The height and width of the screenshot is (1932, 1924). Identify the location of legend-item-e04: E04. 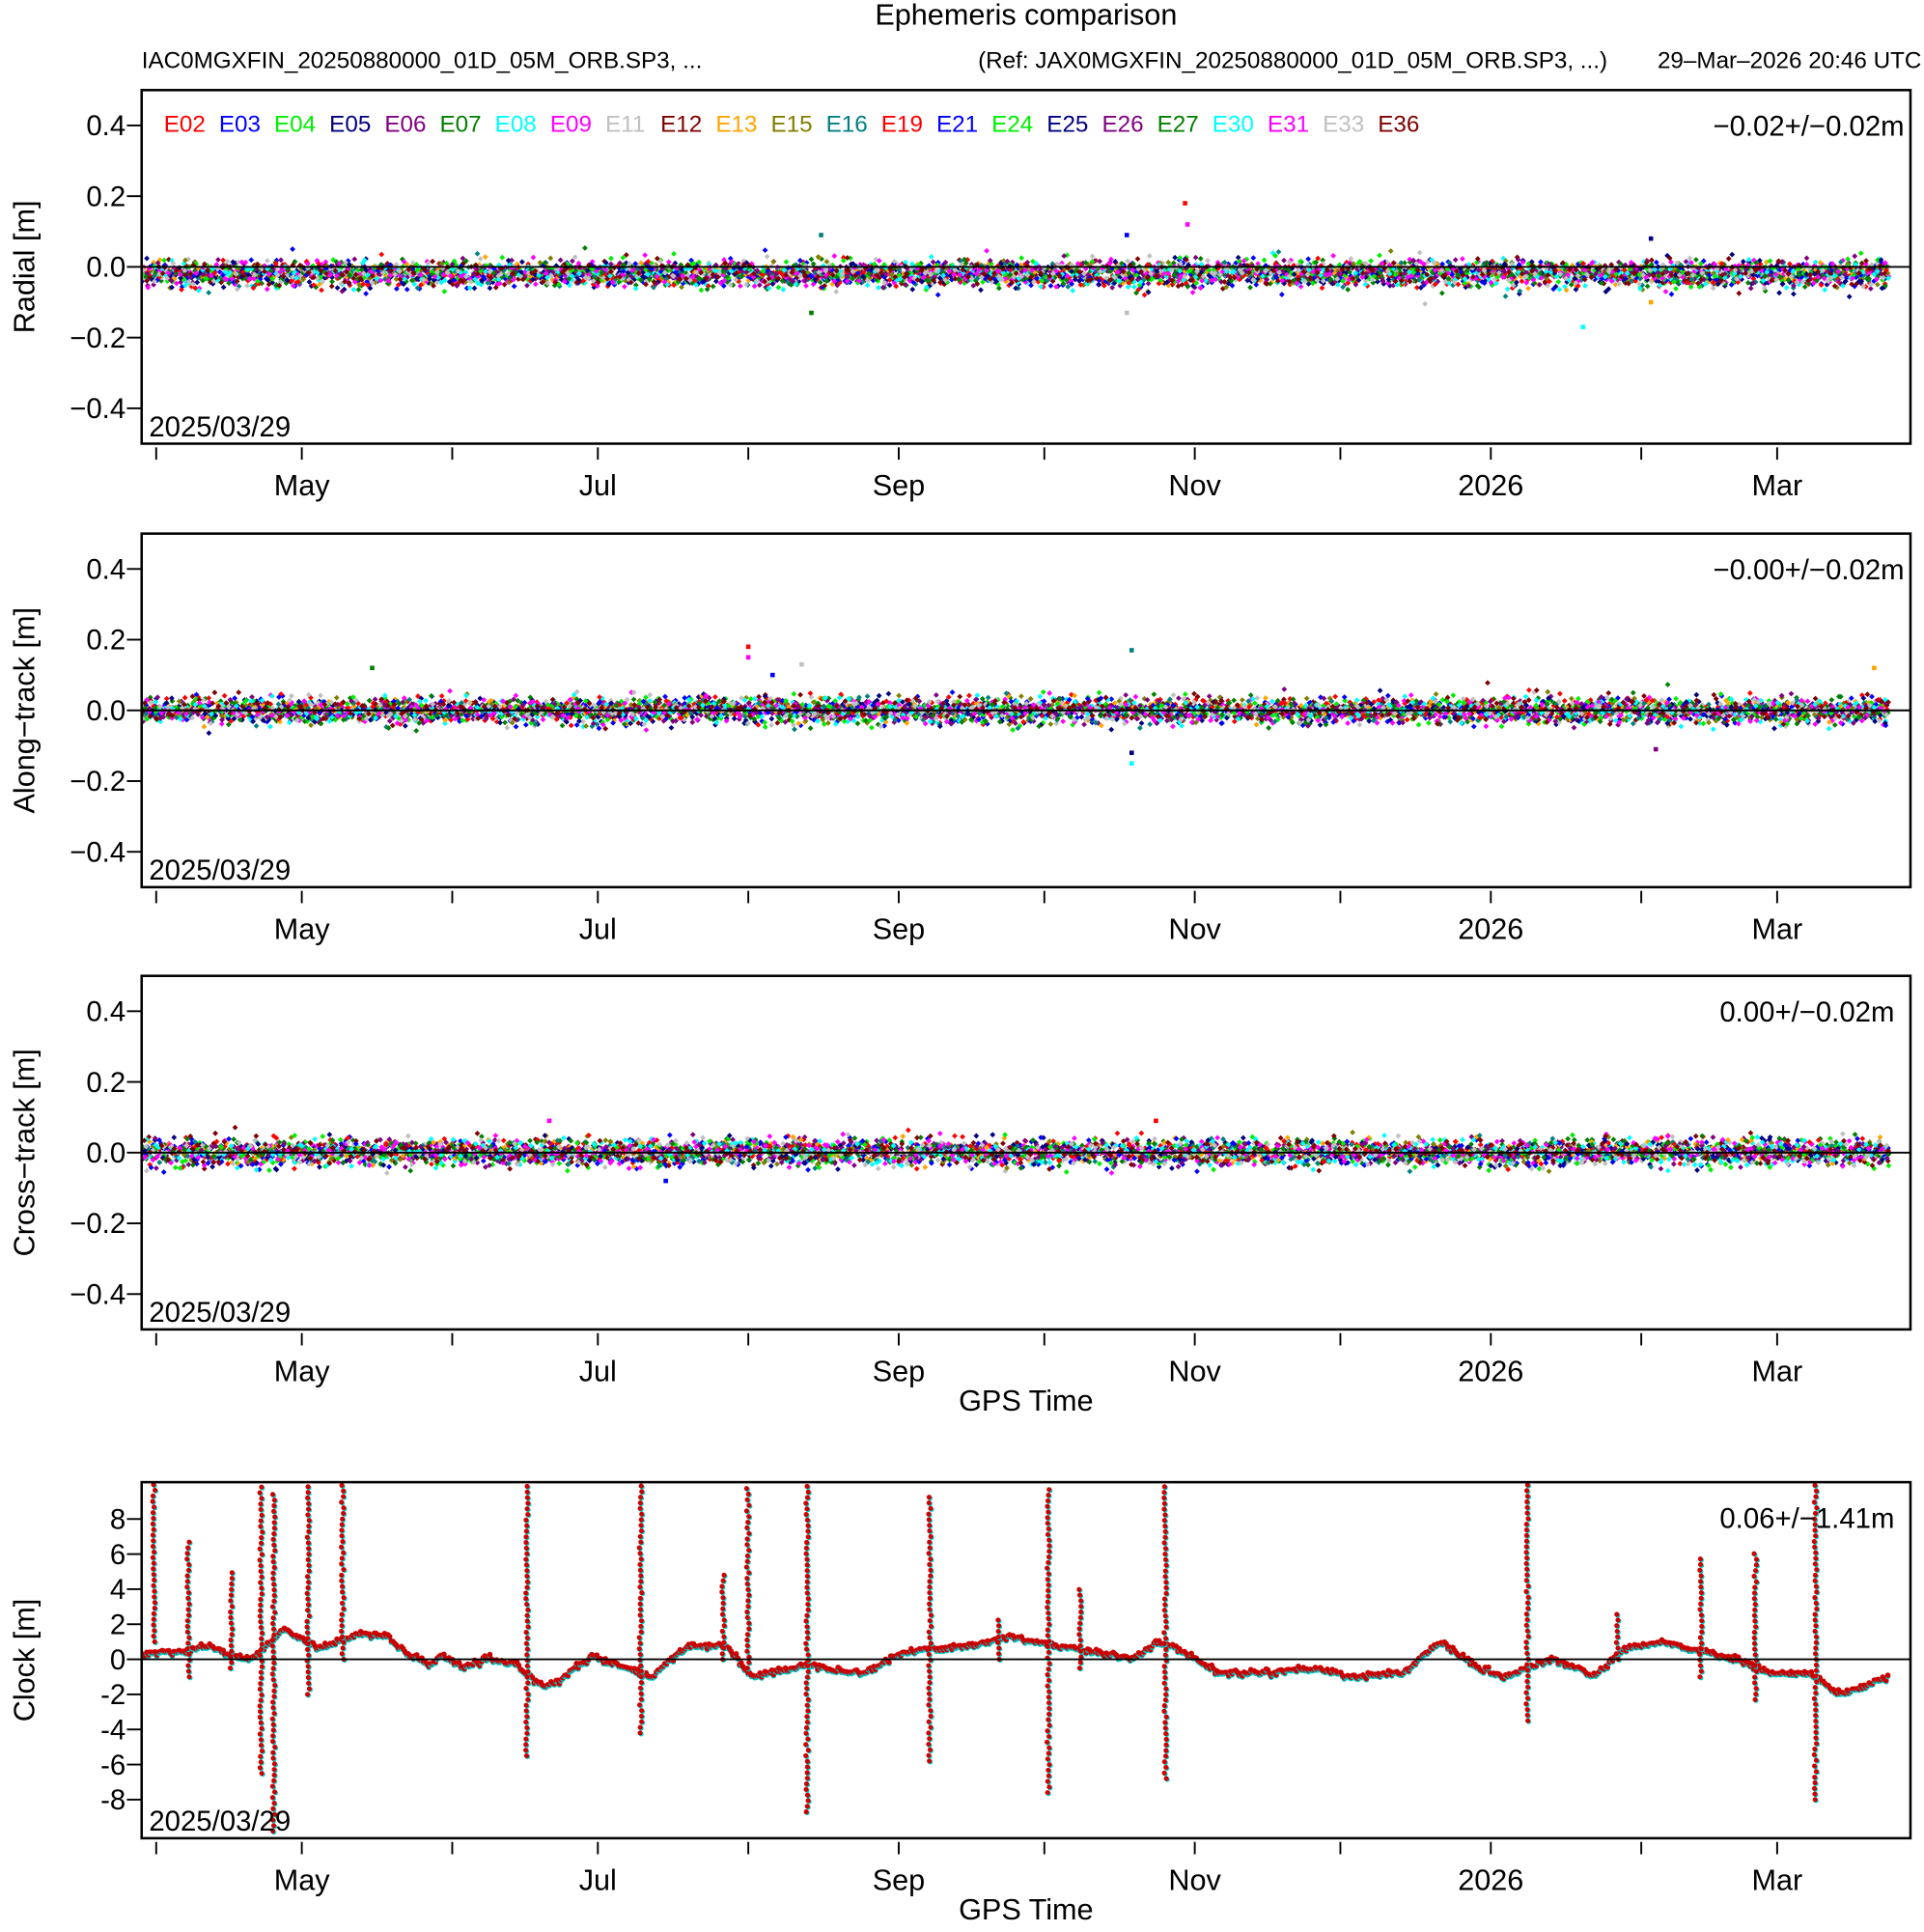
(295, 125).